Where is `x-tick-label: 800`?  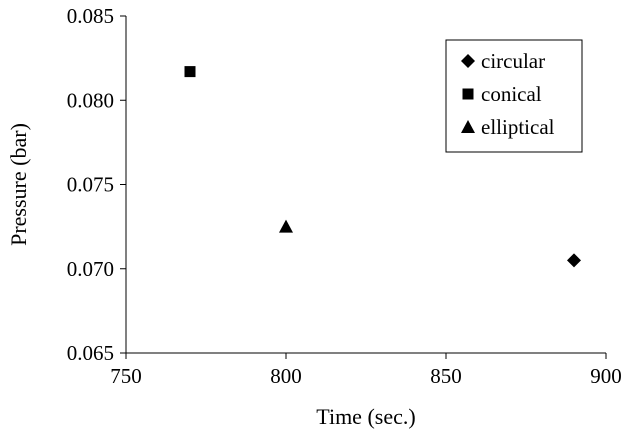
x-tick-label: 800 is located at coordinates (286, 376).